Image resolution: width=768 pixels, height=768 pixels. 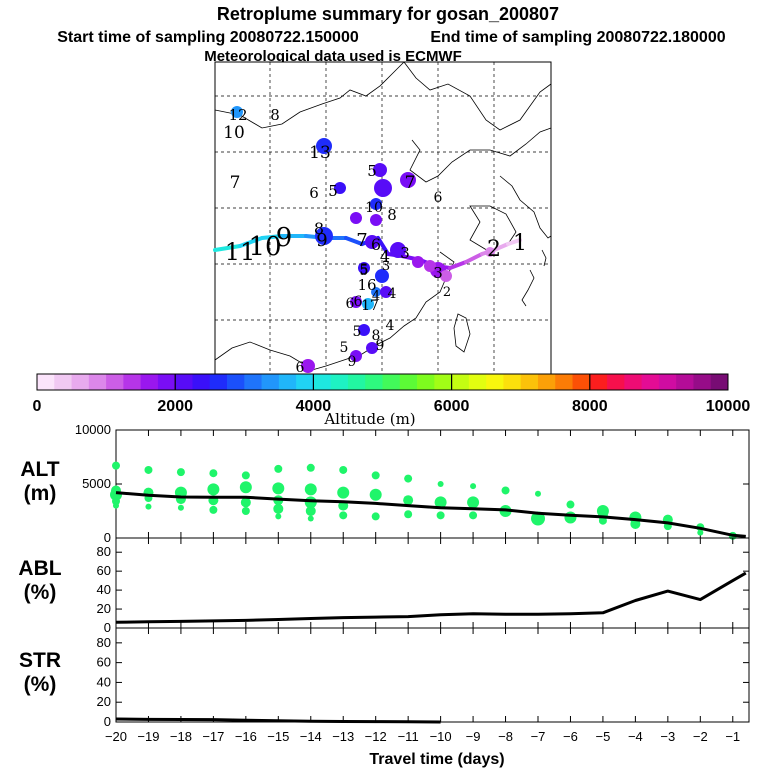 What do you see at coordinates (40, 493) in the screenshot?
I see `panel-ylabel-unit: (m)` at bounding box center [40, 493].